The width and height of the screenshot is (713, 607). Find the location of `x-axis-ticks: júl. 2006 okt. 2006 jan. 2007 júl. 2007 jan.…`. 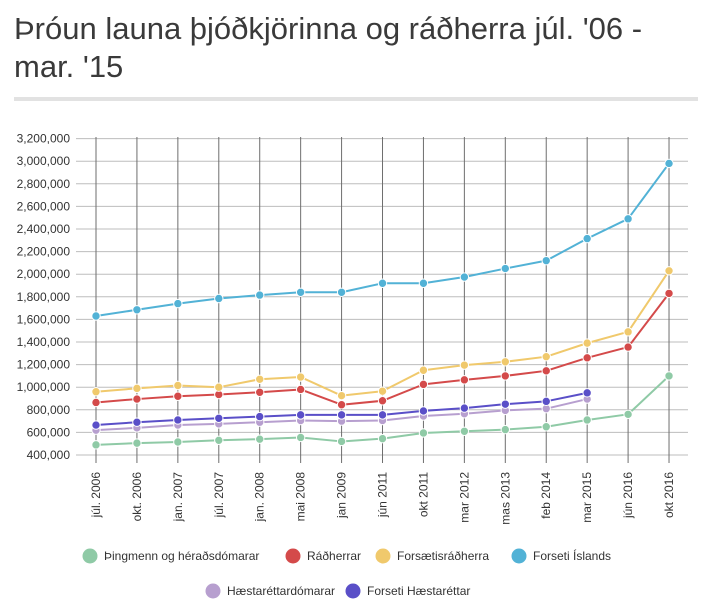

x-axis-ticks: júl. 2006 okt. 2006 jan. 2007 júl. 2007 jan.… is located at coordinates (382, 498).